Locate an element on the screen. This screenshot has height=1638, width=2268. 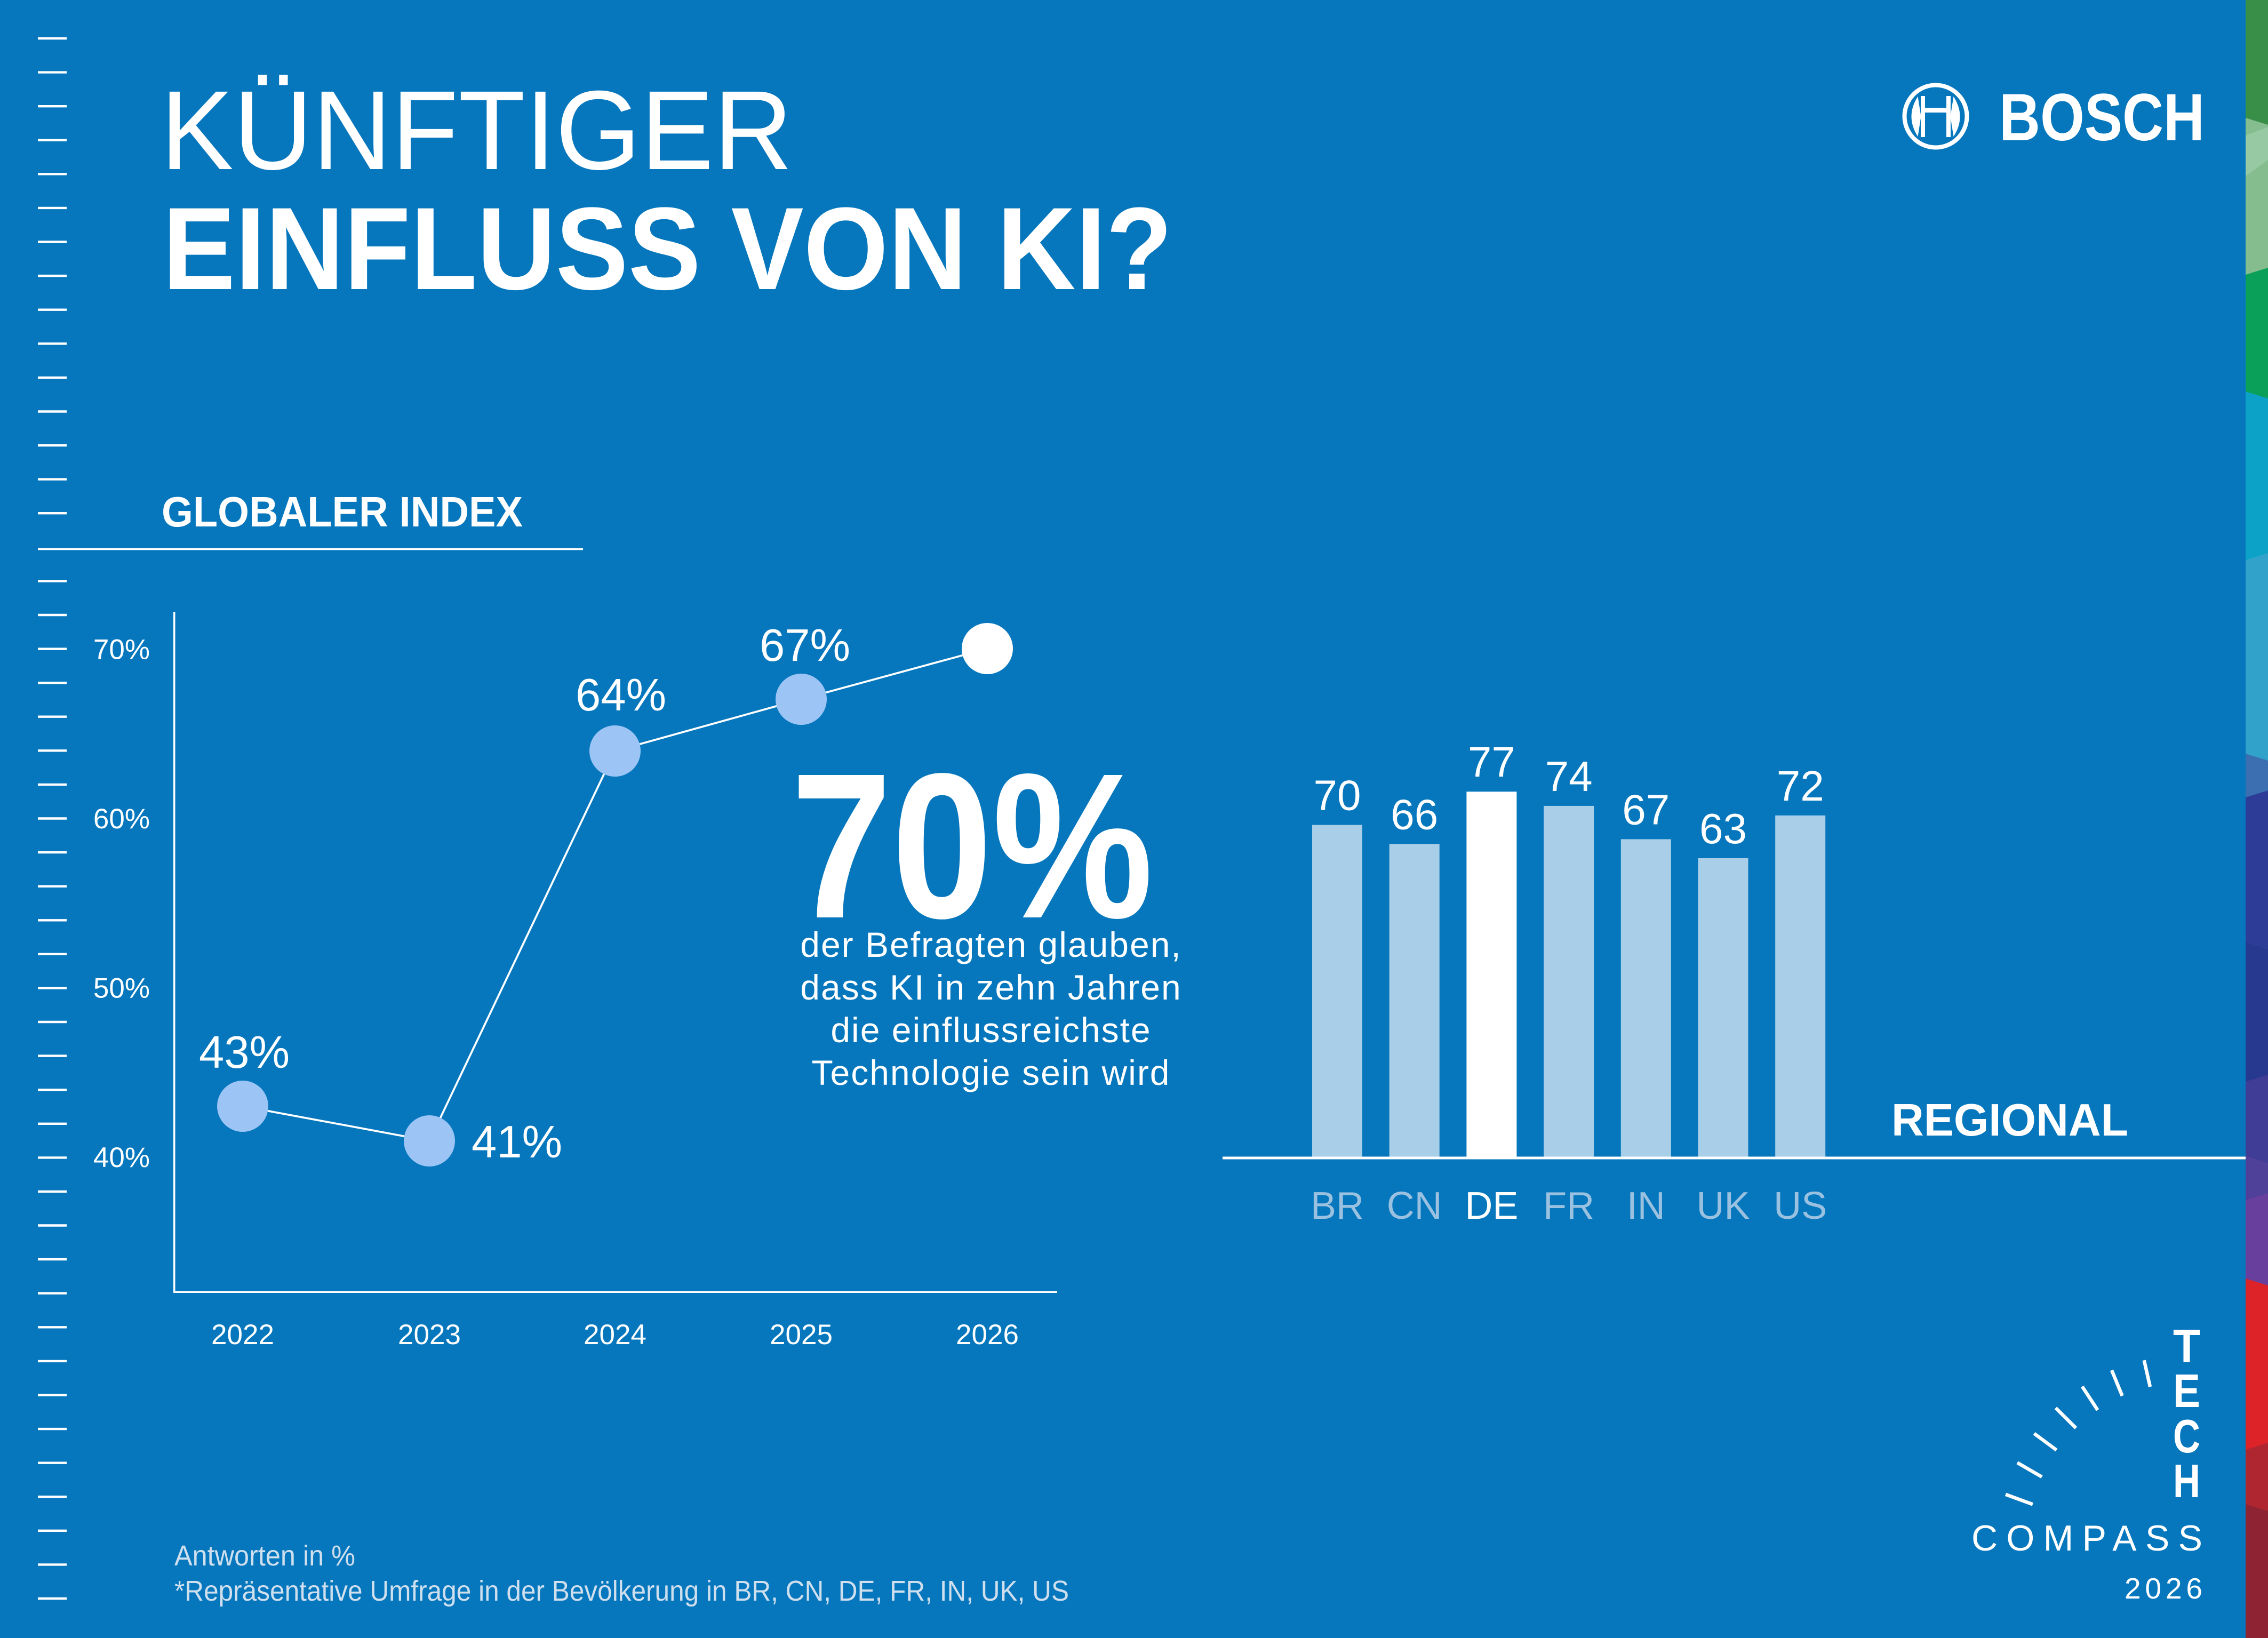
svg-text: 72 is located at coordinates (1800, 786).